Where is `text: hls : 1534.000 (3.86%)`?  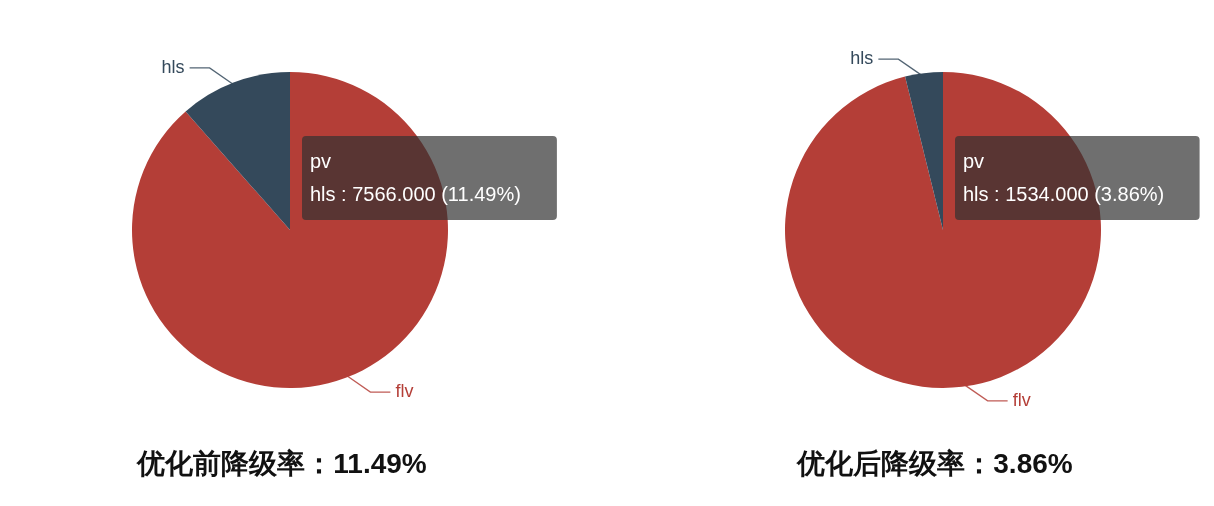
text: hls : 1534.000 (3.86%) is located at coordinates (1064, 194).